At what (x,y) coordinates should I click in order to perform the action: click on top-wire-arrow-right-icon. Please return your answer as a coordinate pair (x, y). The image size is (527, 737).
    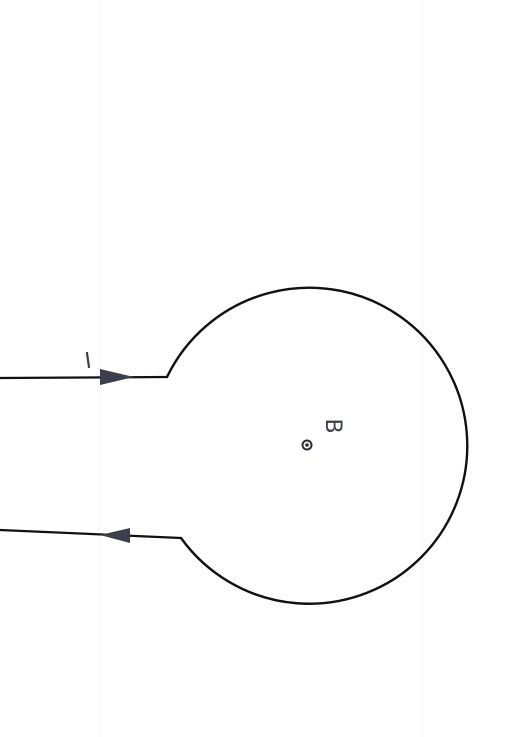
    Looking at the image, I should click on (117, 377).